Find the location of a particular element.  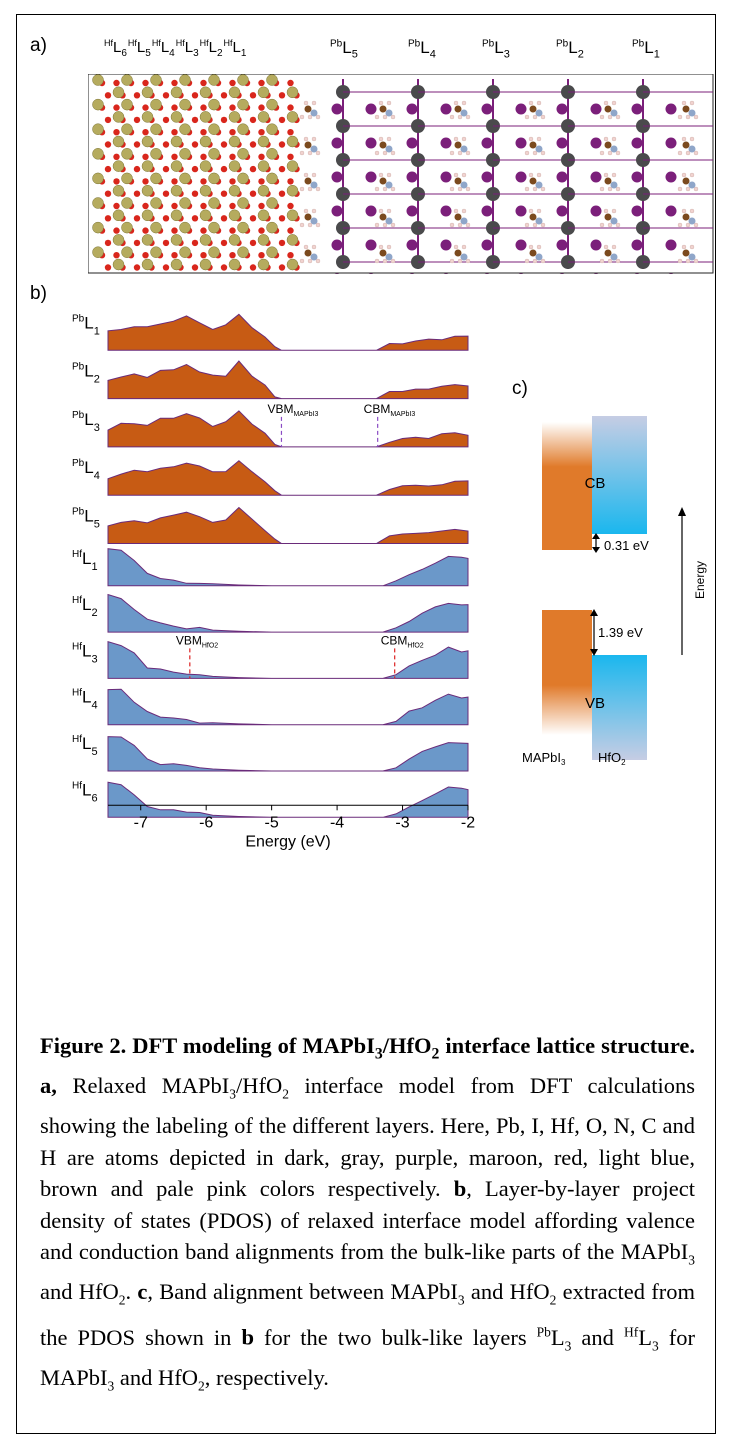

pb-layer-label: PbL4 is located at coordinates (422, 49).